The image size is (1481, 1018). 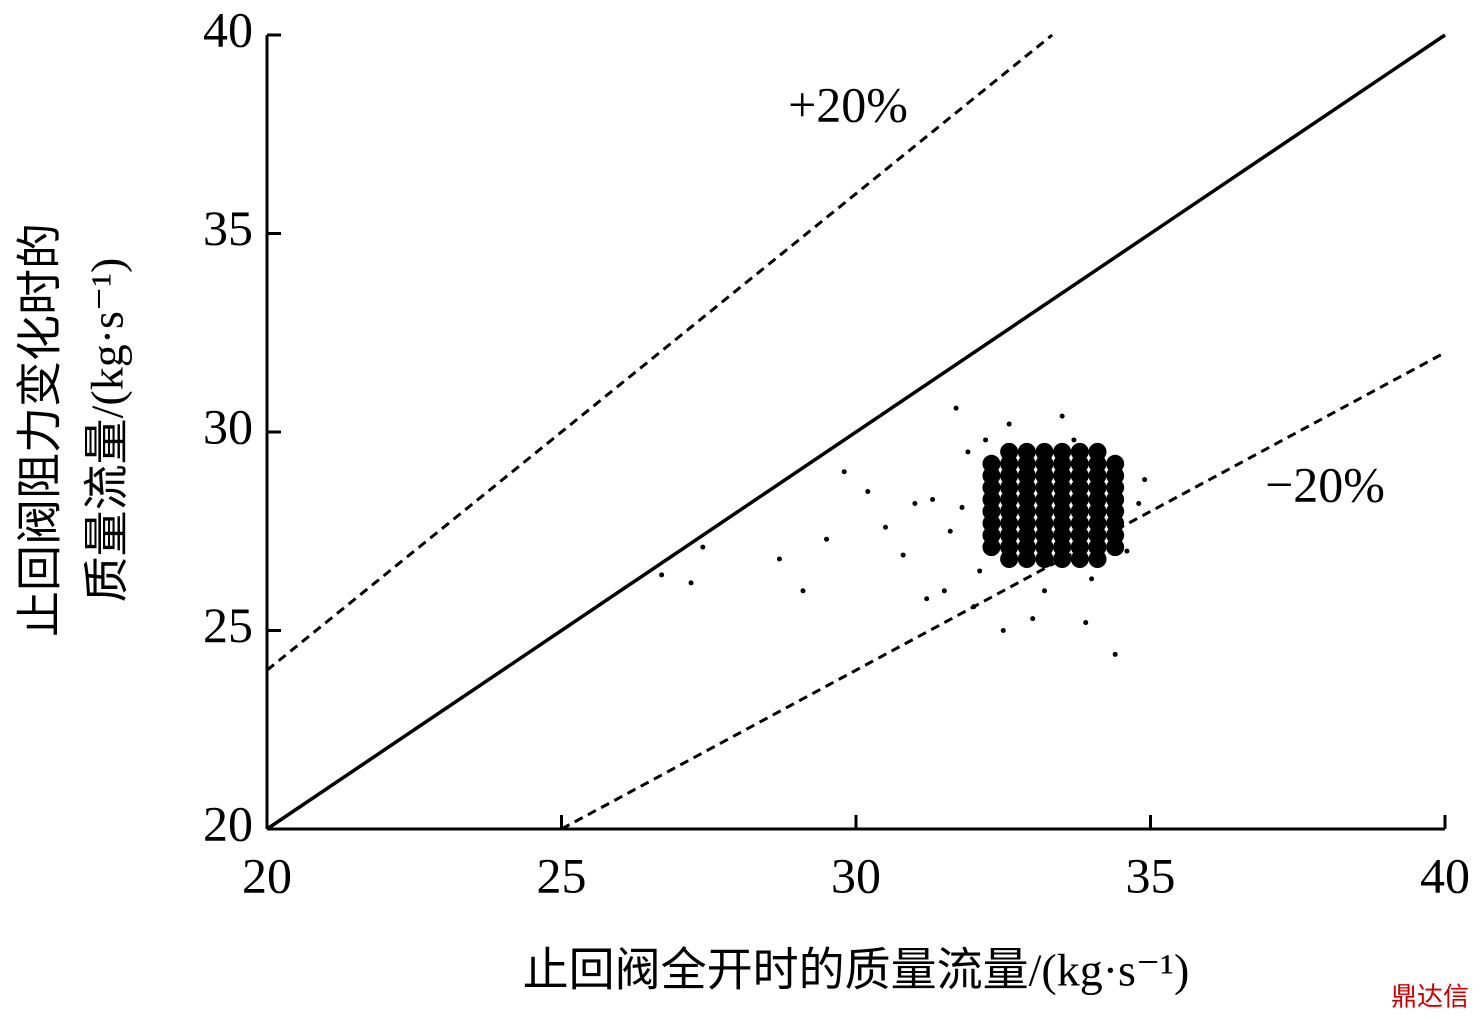 What do you see at coordinates (267, 875) in the screenshot?
I see `x-tick-label: 20` at bounding box center [267, 875].